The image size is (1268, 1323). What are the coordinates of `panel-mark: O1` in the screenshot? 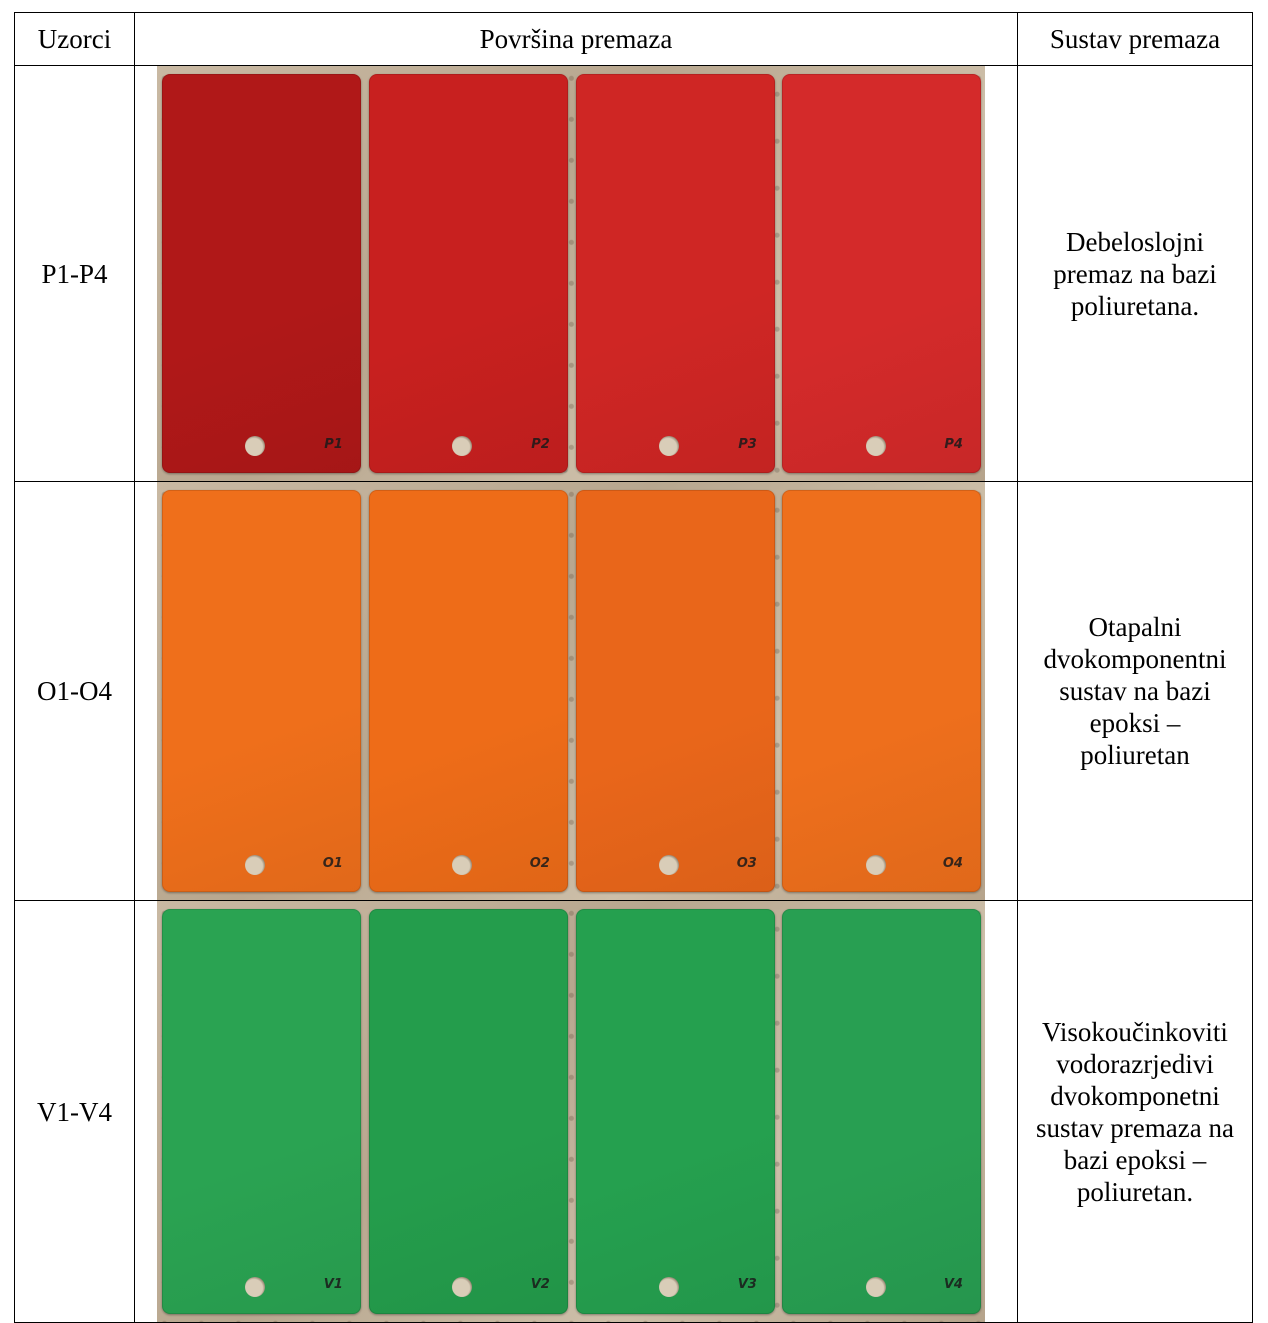 It's located at (332, 863).